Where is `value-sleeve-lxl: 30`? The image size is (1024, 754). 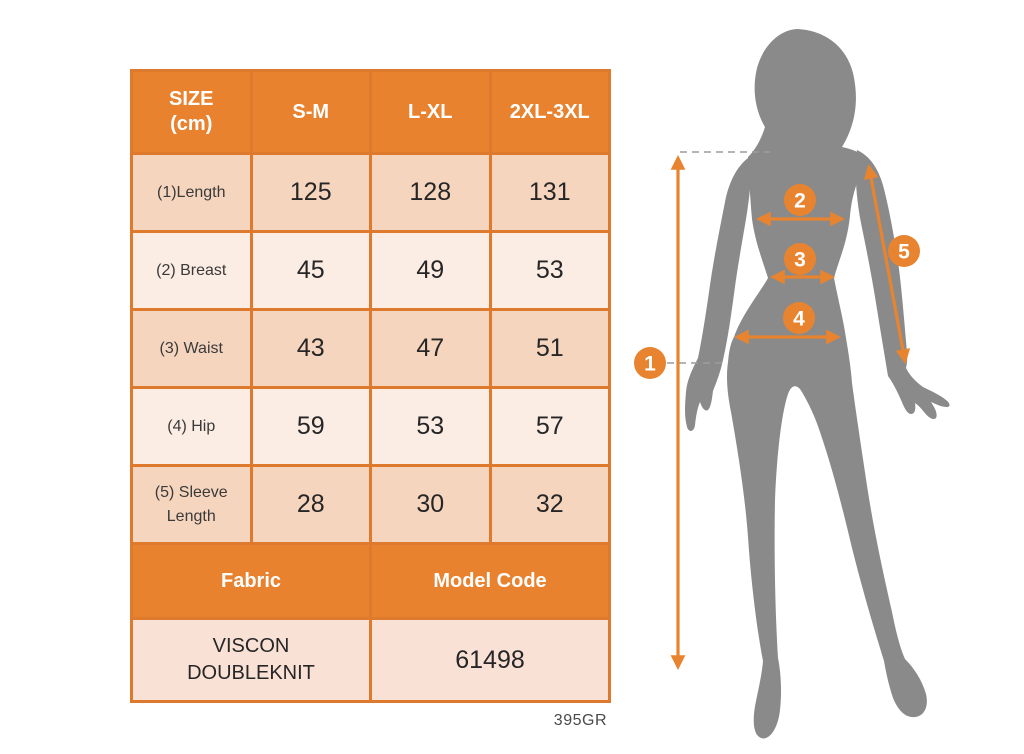
value-sleeve-lxl: 30 is located at coordinates (430, 504).